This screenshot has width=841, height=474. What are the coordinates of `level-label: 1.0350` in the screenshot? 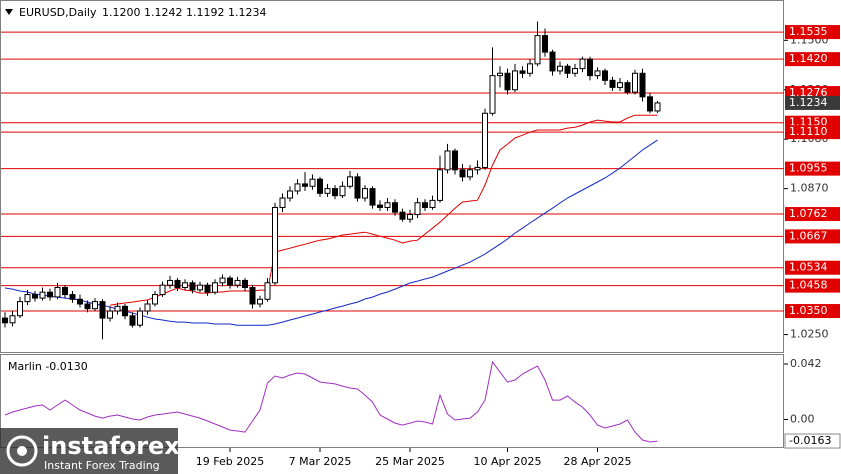 It's located at (808, 310).